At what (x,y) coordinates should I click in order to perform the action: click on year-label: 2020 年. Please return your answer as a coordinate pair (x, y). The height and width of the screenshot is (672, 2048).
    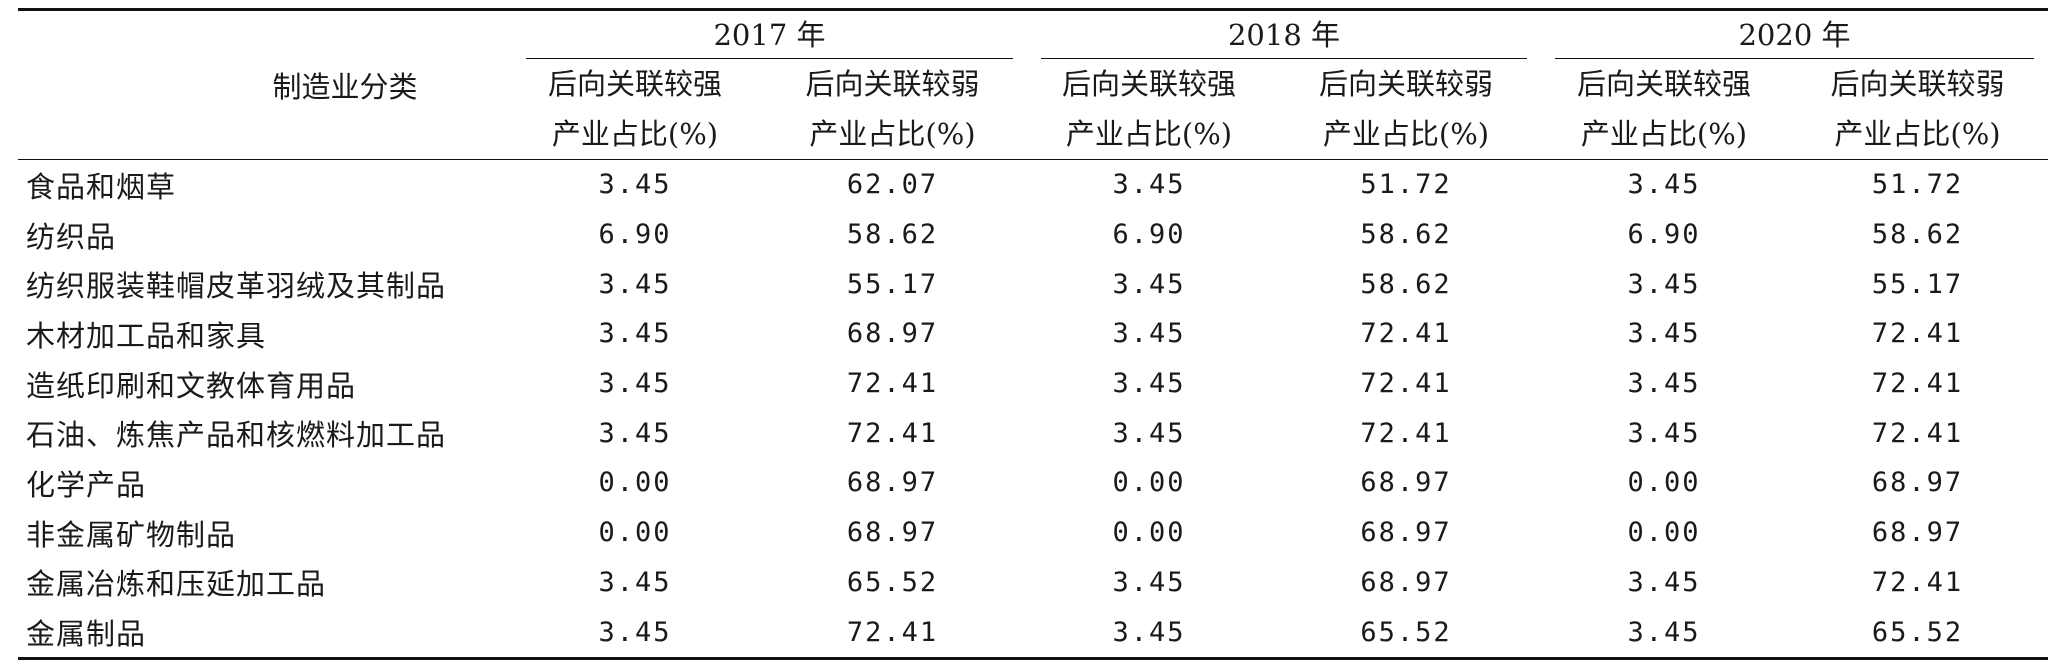
    Looking at the image, I should click on (1794, 35).